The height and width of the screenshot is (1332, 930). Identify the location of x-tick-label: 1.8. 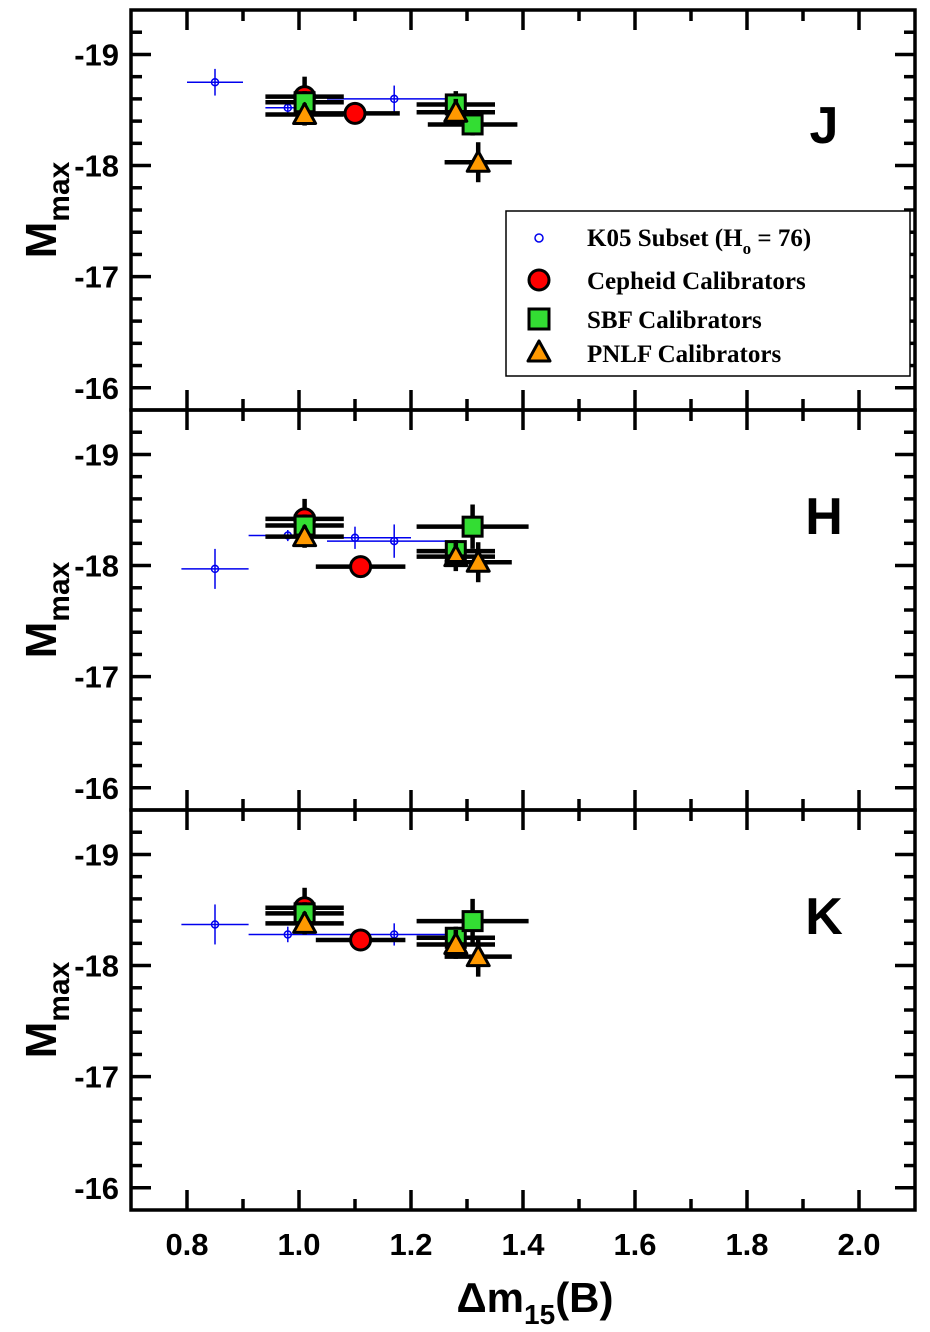
(746, 1244).